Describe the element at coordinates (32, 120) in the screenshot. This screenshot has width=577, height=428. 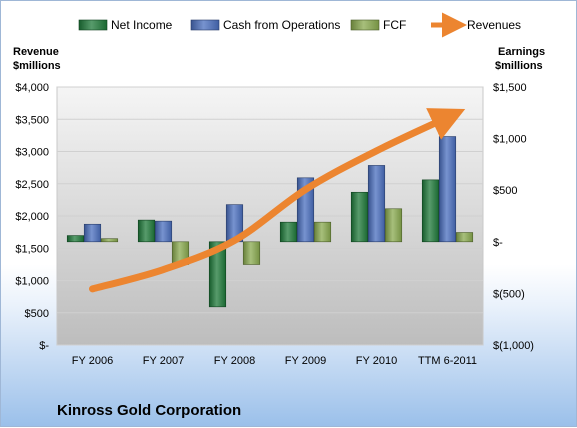
I see `left-tick-label: $3,500` at that location.